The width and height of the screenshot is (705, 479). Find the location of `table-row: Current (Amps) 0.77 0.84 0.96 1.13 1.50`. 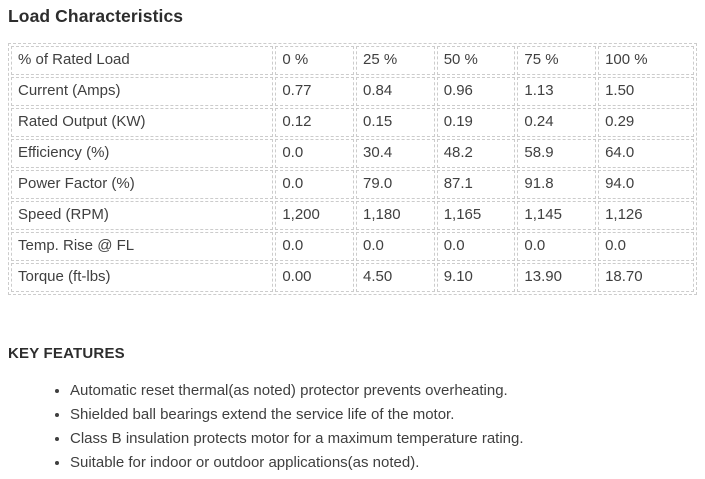

table-row: Current (Amps) 0.77 0.84 0.96 1.13 1.50 is located at coordinates (352, 91).